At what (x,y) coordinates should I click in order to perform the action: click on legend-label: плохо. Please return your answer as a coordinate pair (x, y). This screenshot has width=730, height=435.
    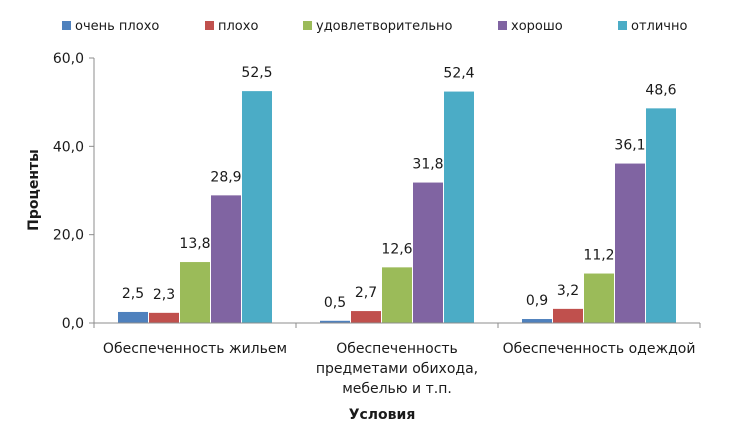
    Looking at the image, I should click on (238, 26).